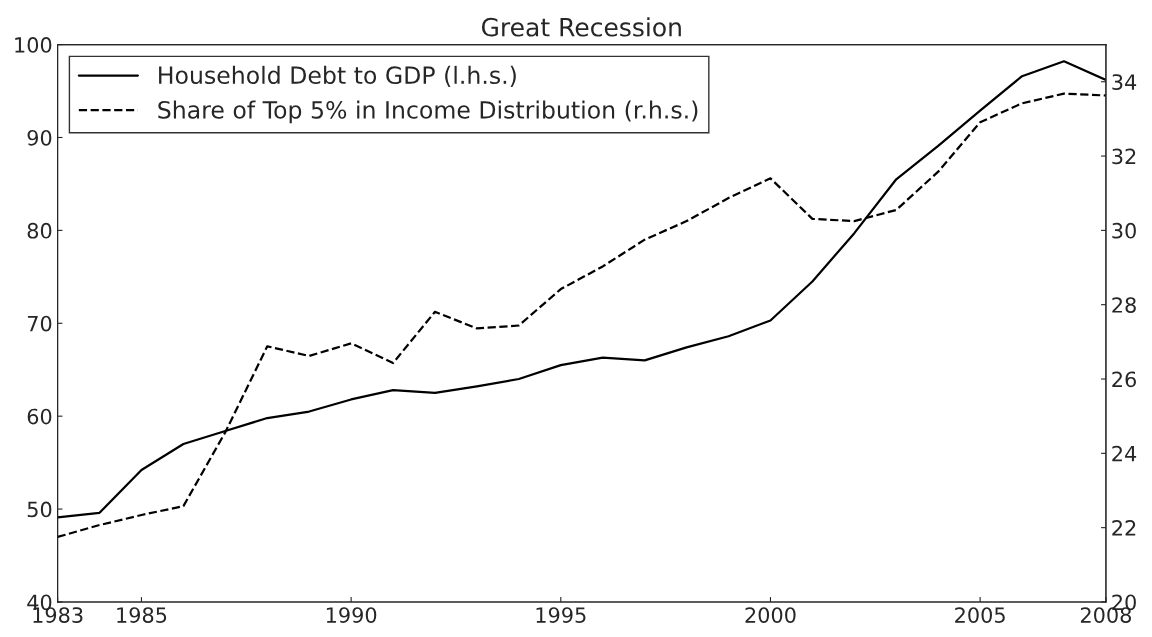 This screenshot has height=637, width=1152. I want to click on y-tick-label: 60, so click(39, 416).